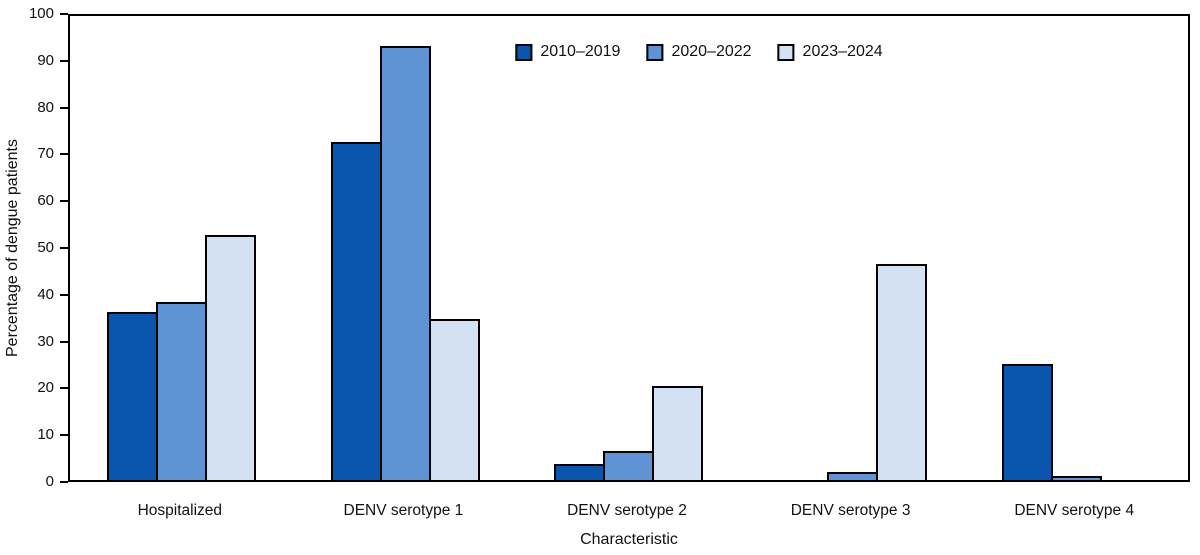 This screenshot has width=1200, height=555. What do you see at coordinates (45, 154) in the screenshot?
I see `y-axis-tick-label: 70` at bounding box center [45, 154].